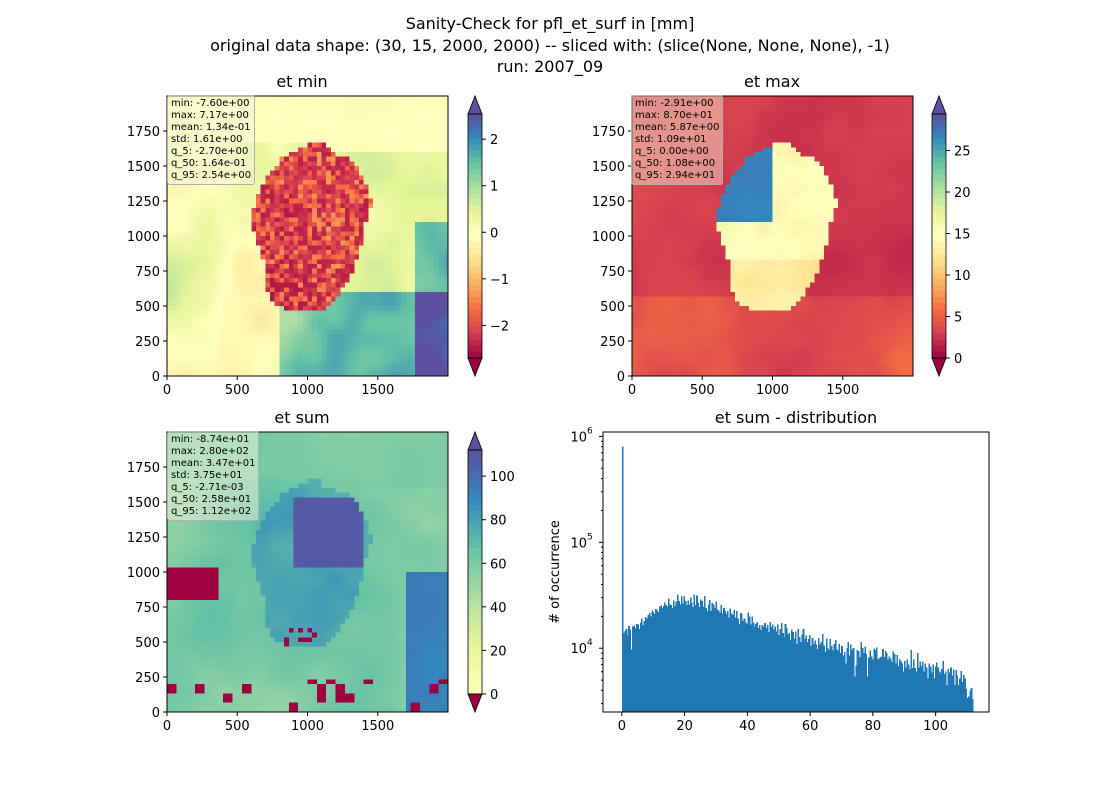 This screenshot has height=800, width=1100. I want to click on panel-title-et-max: et max, so click(772, 81).